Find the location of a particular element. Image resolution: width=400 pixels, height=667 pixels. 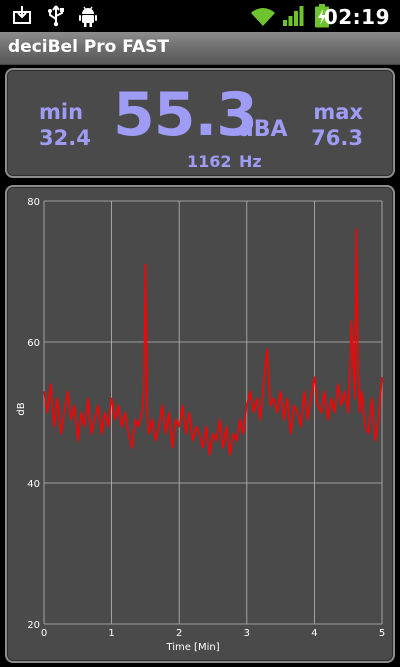

battery-charging-icon is located at coordinates (322, 18).